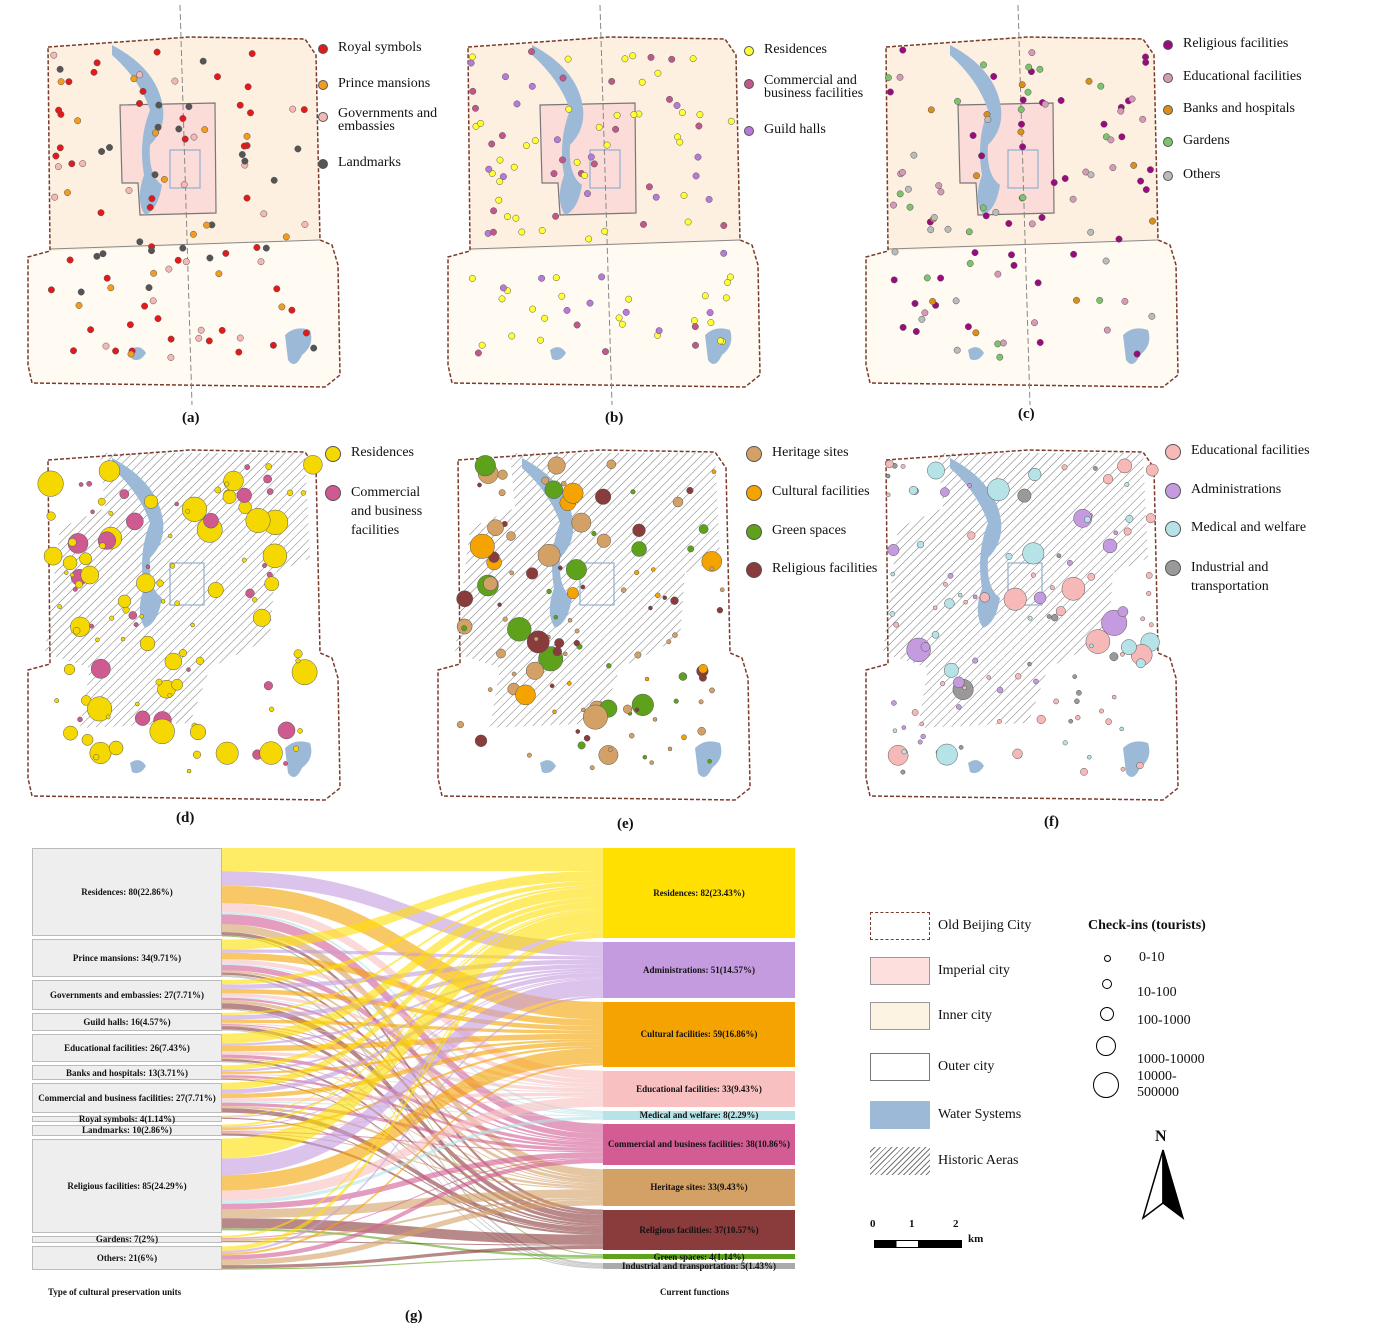 The height and width of the screenshot is (1338, 1386). I want to click on central-axis, so click(1024, 205).